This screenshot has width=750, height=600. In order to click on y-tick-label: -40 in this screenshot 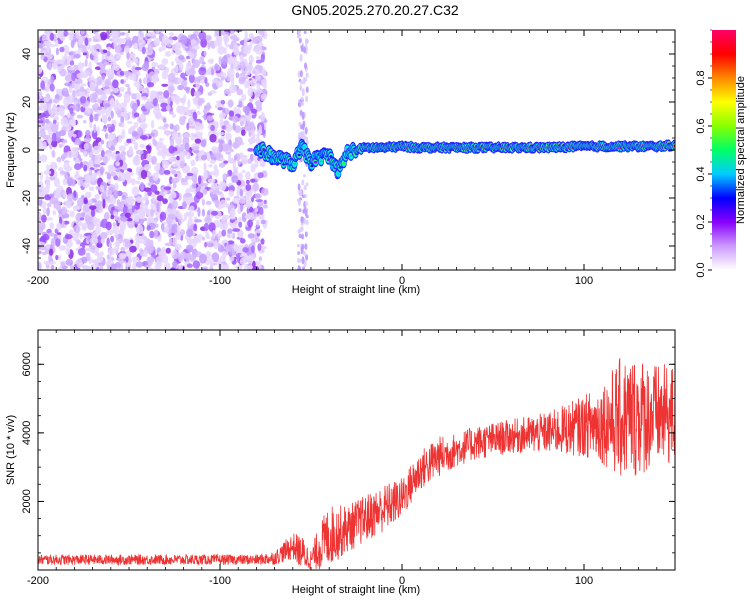, I will do `click(27, 246)`.